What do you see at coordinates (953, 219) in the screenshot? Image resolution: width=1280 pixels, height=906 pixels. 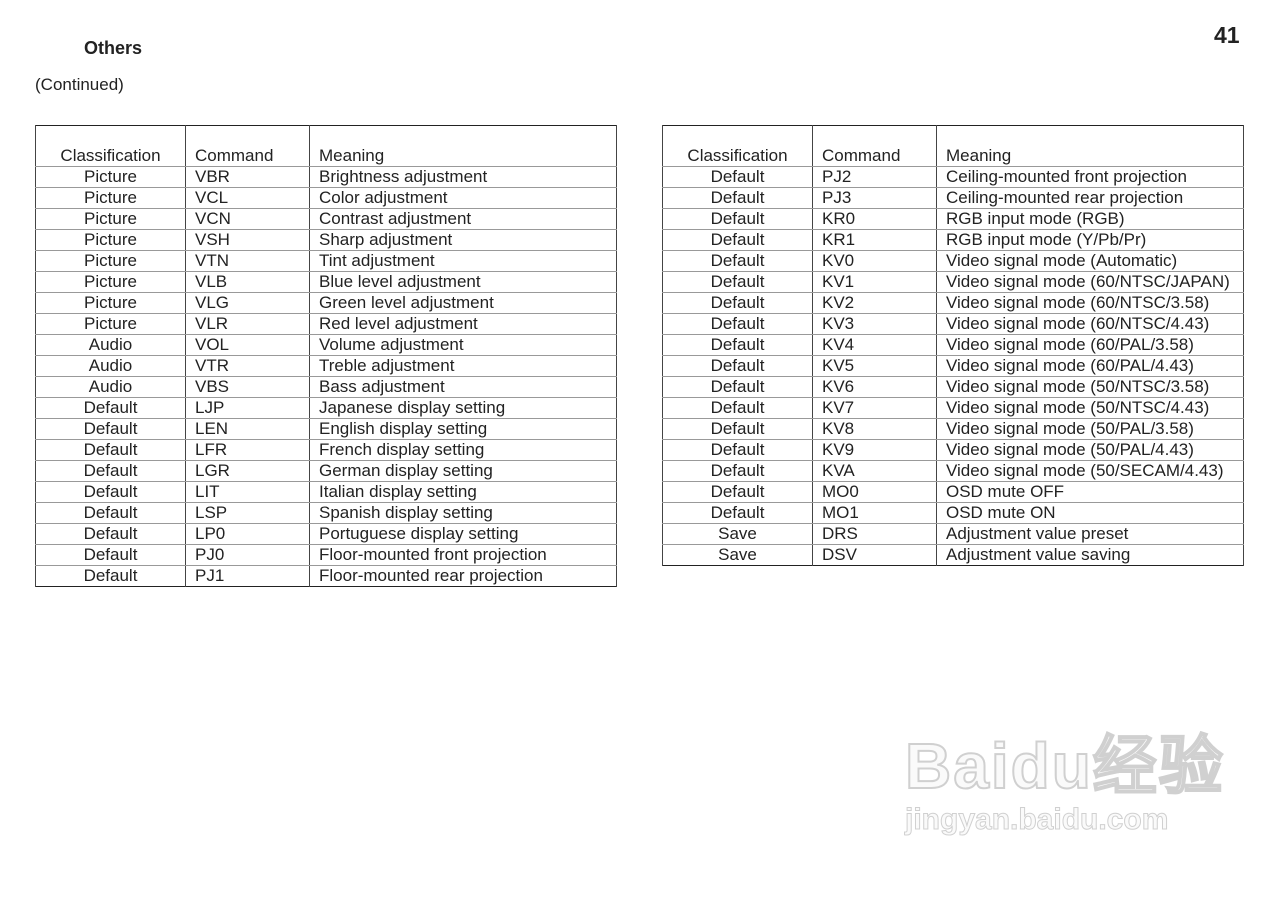 I see `table-row: Default KR0 RGB input mode (RGB)` at bounding box center [953, 219].